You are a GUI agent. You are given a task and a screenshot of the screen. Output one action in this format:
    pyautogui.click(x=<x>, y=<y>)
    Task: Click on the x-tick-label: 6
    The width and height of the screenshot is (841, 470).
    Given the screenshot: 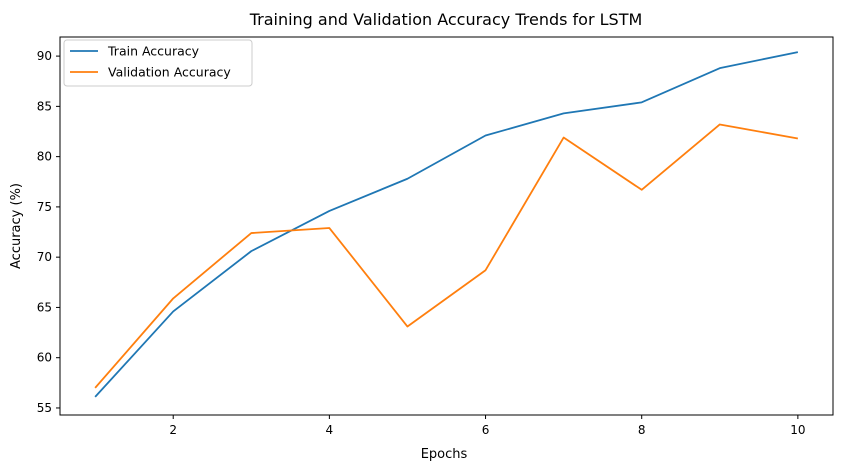 What is the action you would take?
    pyautogui.click(x=486, y=430)
    